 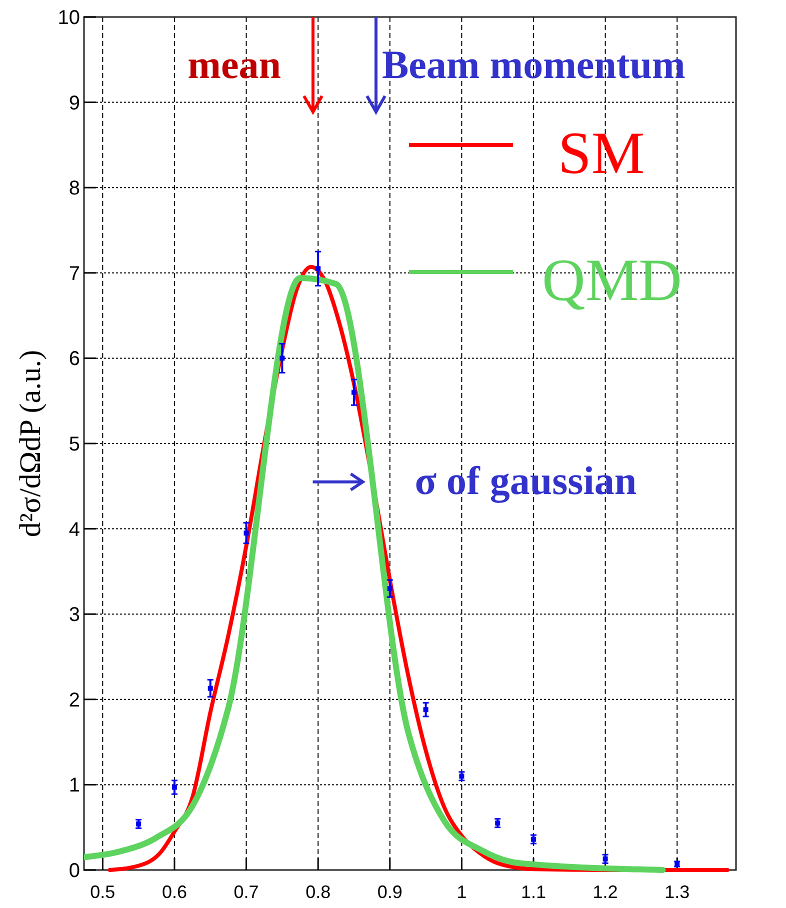 What do you see at coordinates (389, 892) in the screenshot?
I see `x-tick-label: 0.9` at bounding box center [389, 892].